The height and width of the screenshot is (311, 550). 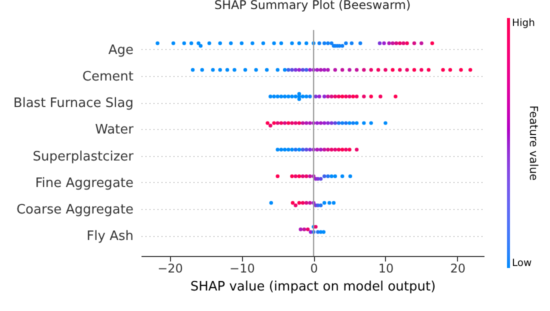 I want to click on text: Low, so click(x=522, y=263).